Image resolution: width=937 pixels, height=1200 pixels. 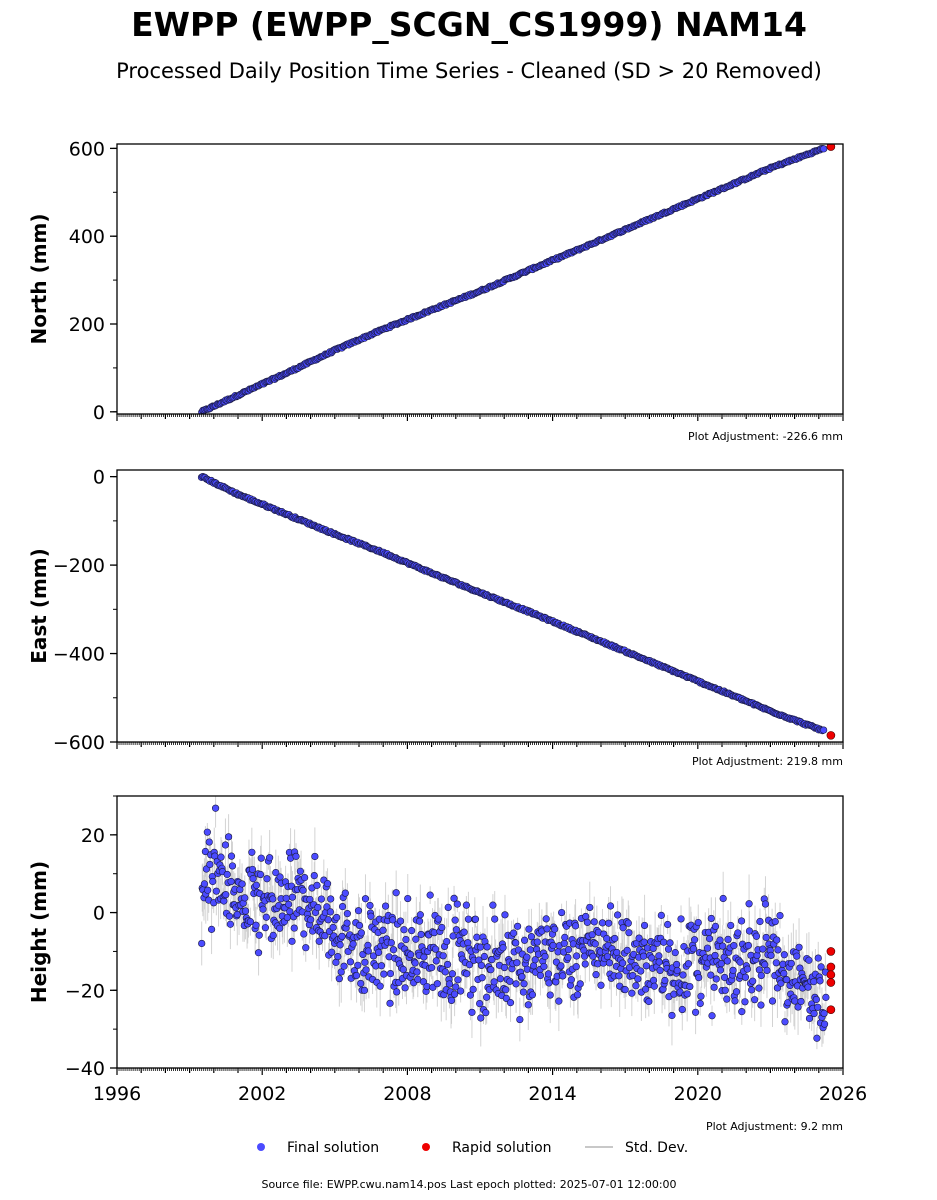 I want to click on legend-final-label: Final solution, so click(x=333, y=1148).